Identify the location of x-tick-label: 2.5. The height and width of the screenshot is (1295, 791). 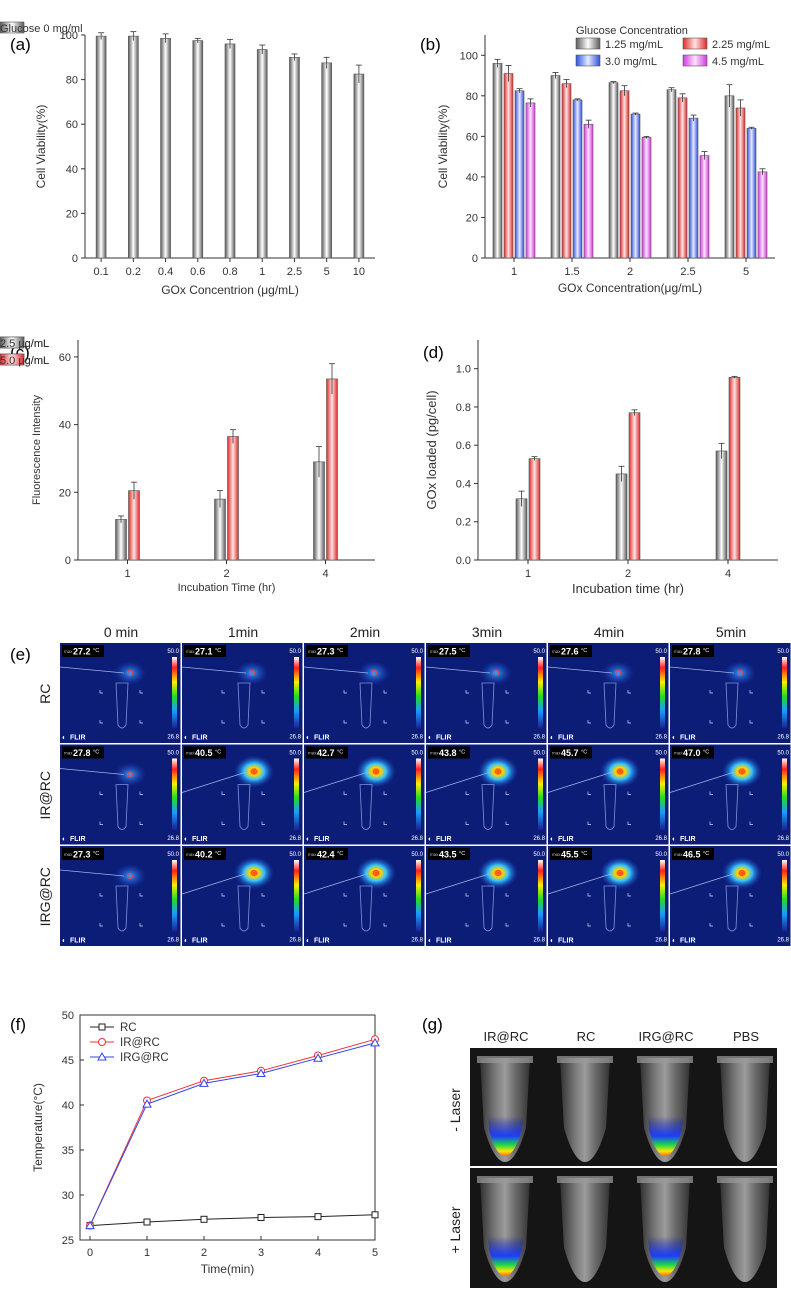
(294, 272).